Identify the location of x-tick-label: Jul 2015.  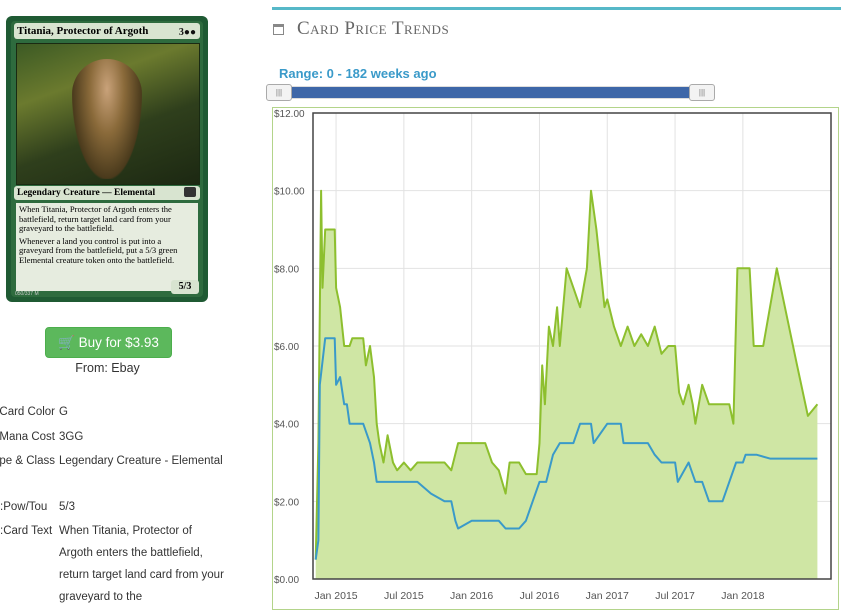
(404, 596).